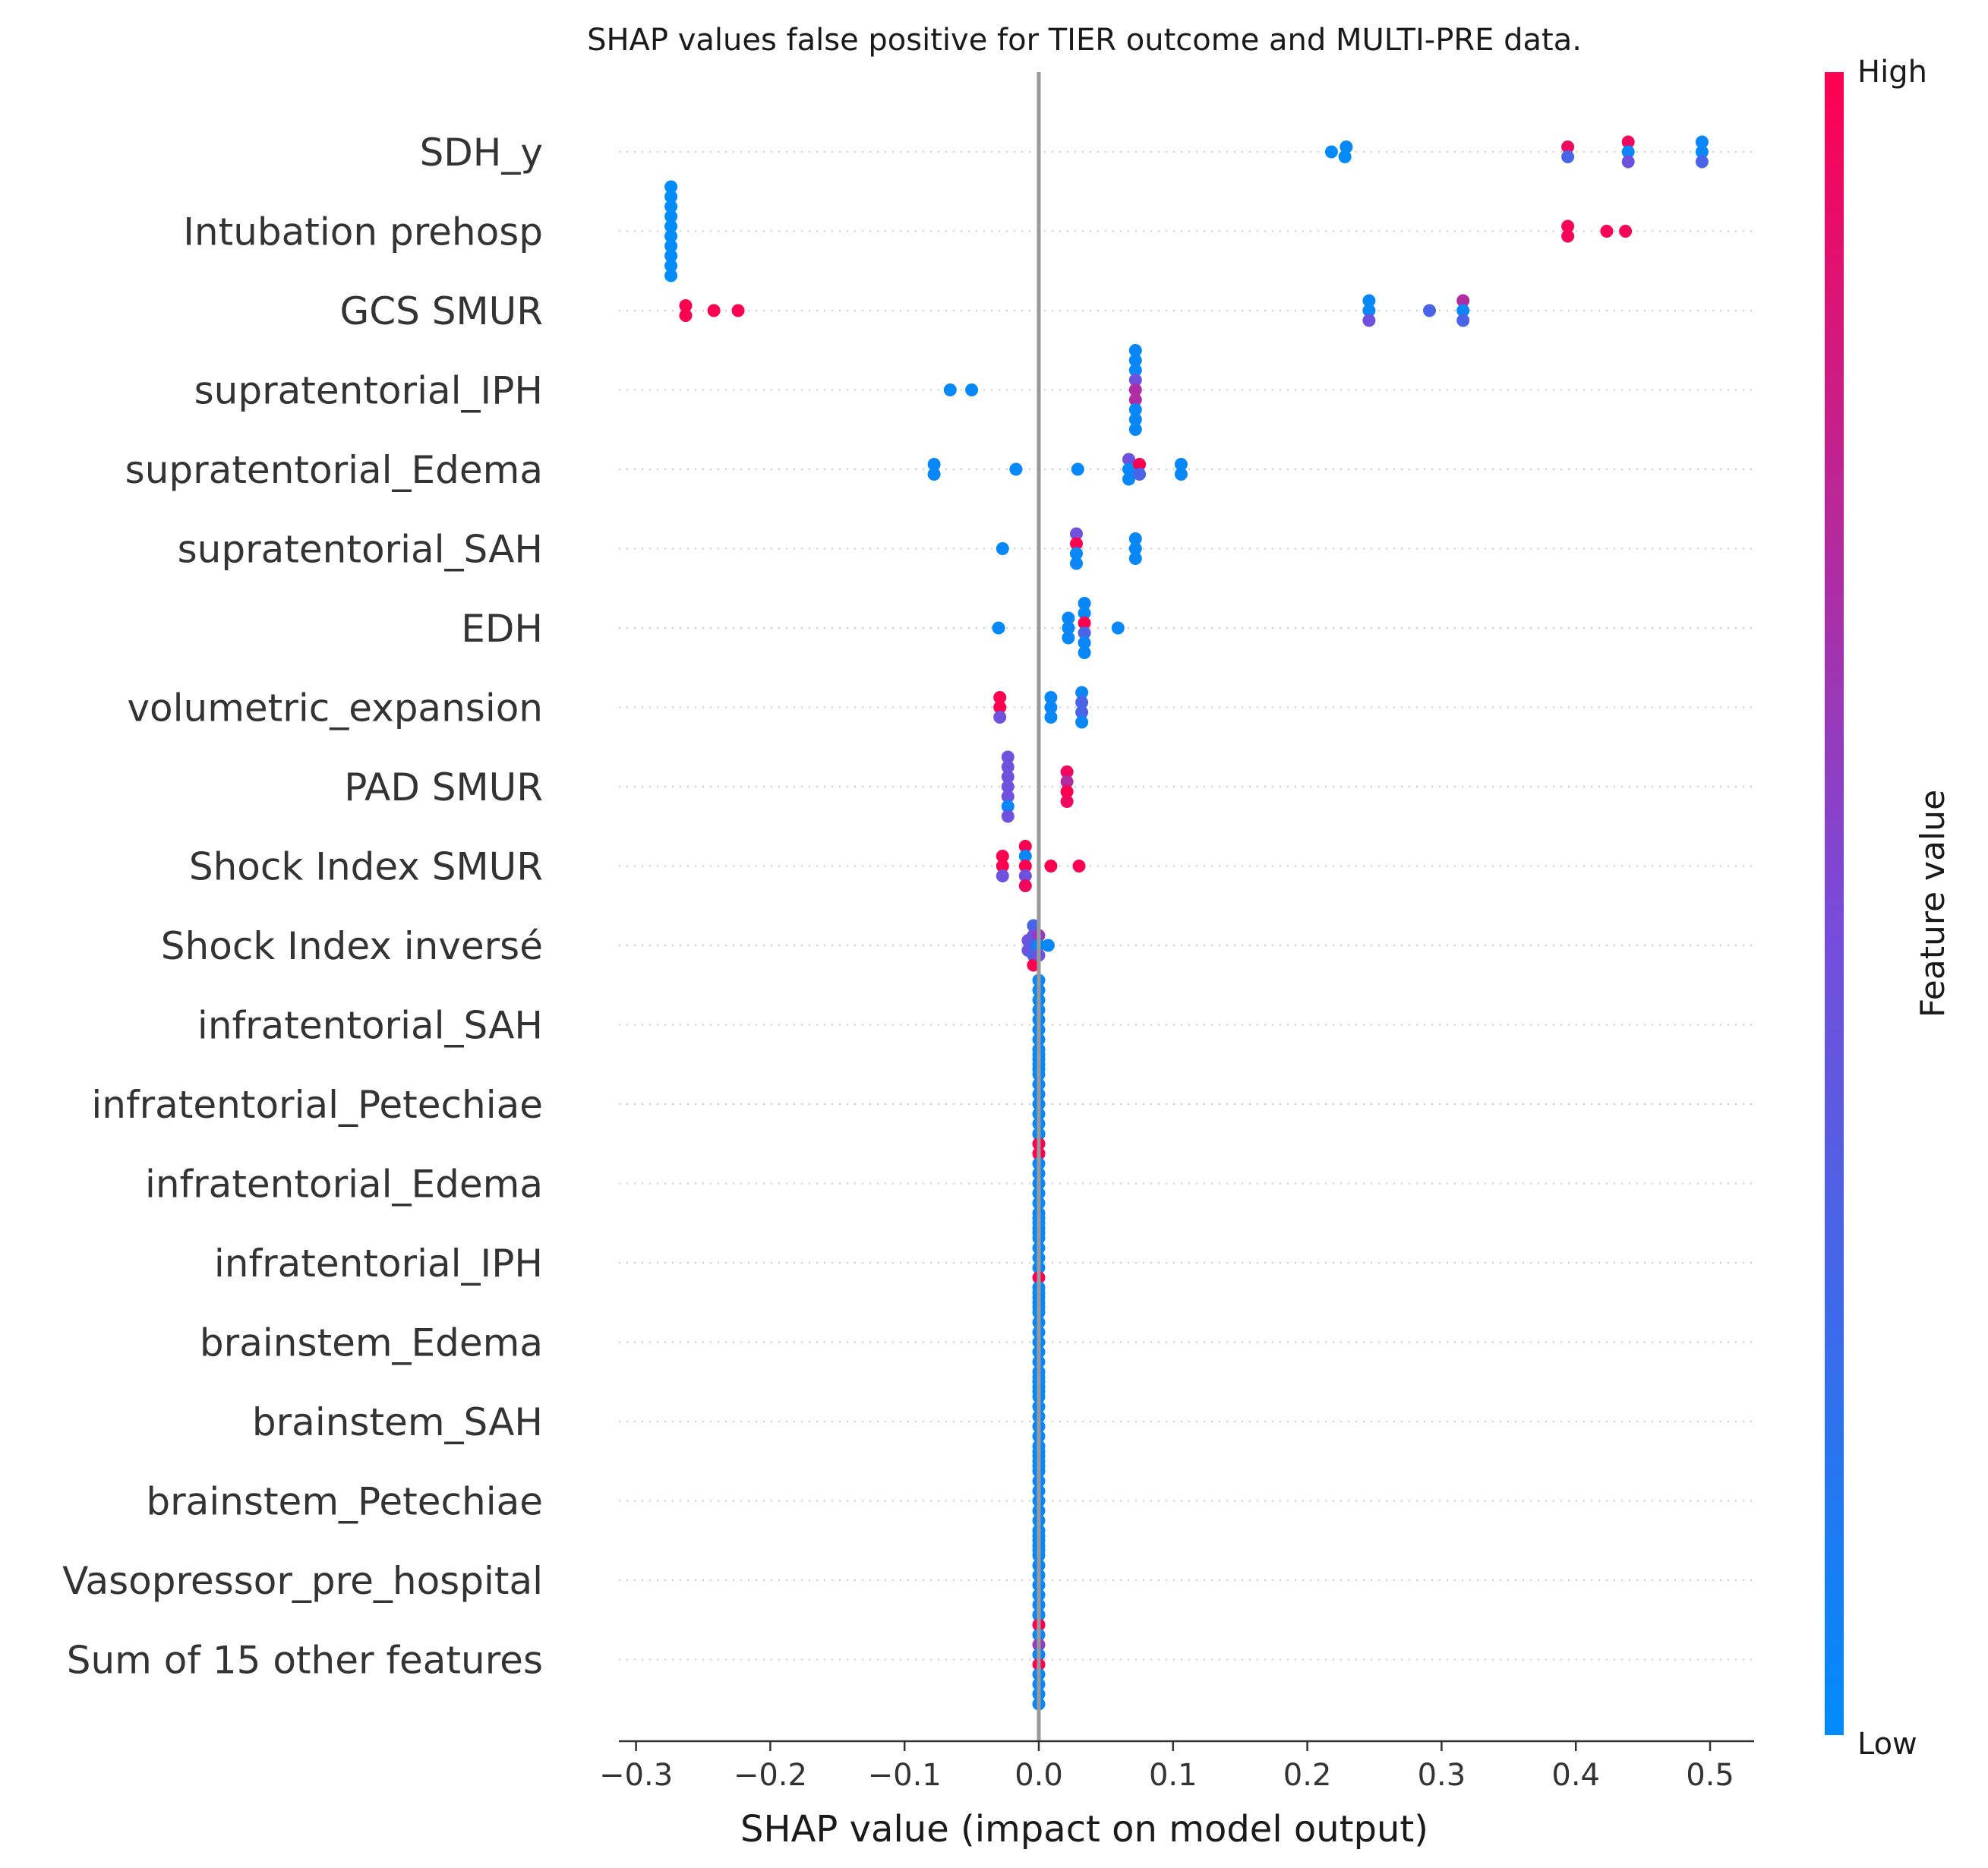 This screenshot has width=1988, height=1868. Describe the element at coordinates (352, 946) in the screenshot. I see `feature-label: Shock Index inversé` at that location.